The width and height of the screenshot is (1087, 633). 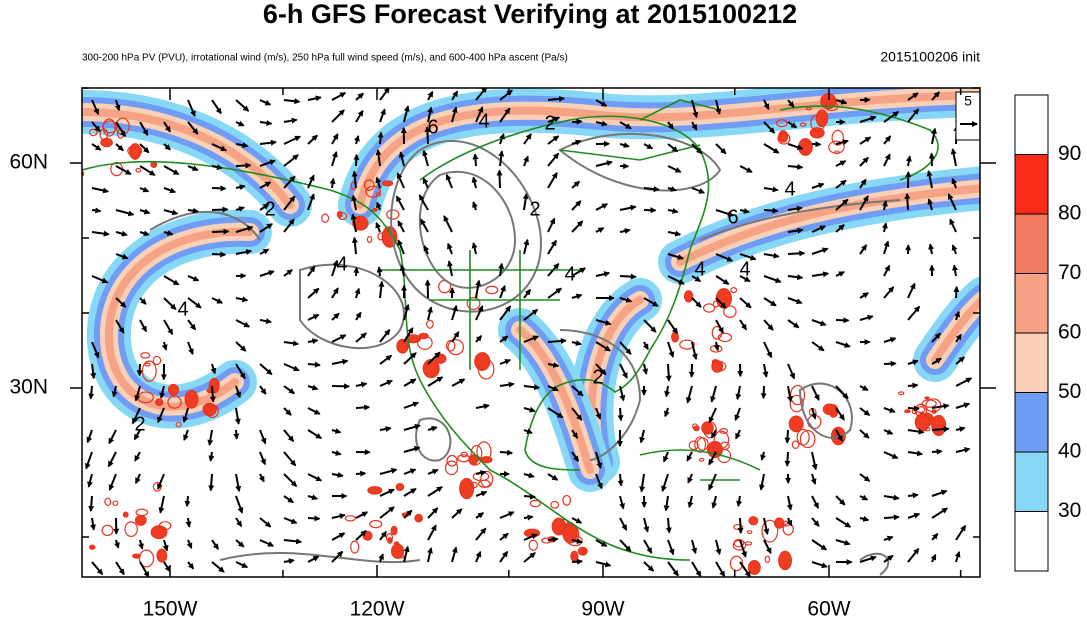 What do you see at coordinates (789, 189) in the screenshot?
I see `contour-label: 4` at bounding box center [789, 189].